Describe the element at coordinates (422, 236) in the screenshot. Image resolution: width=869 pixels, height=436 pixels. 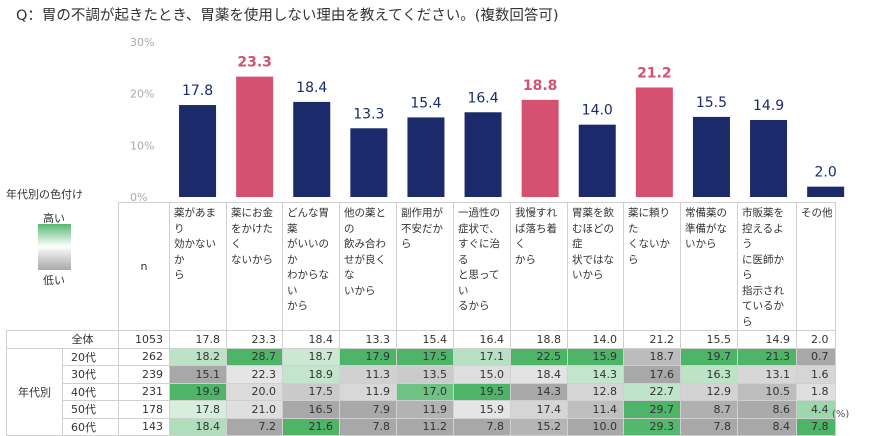
I see `column-header-line: 不安だから` at that location.